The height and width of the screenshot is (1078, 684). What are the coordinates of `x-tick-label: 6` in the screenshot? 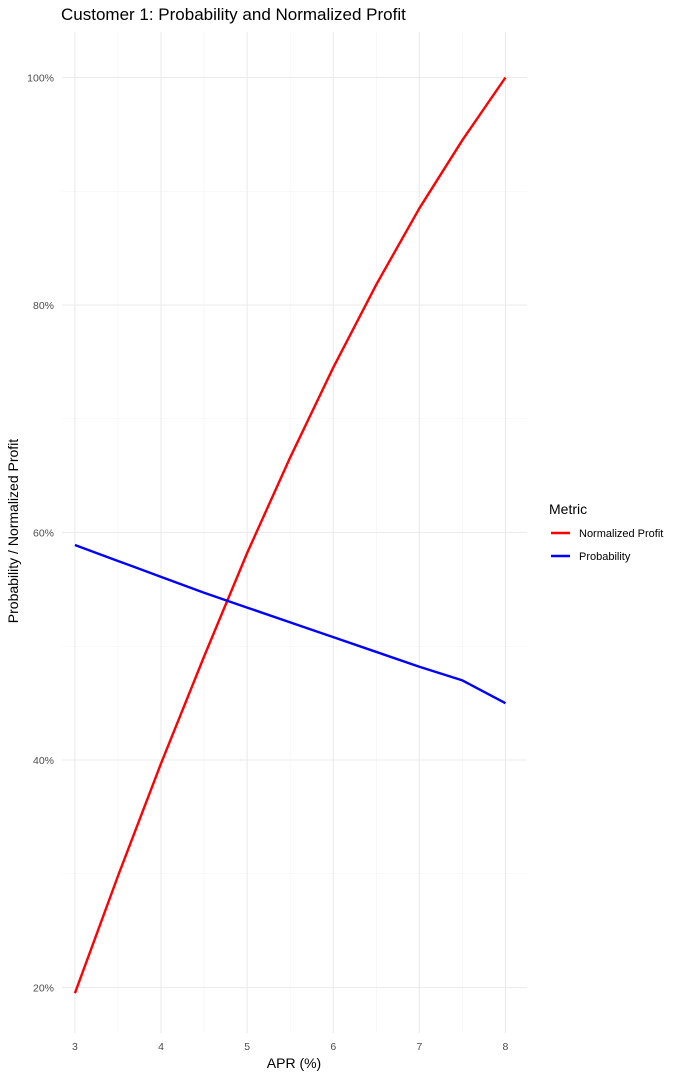 It's located at (333, 1047).